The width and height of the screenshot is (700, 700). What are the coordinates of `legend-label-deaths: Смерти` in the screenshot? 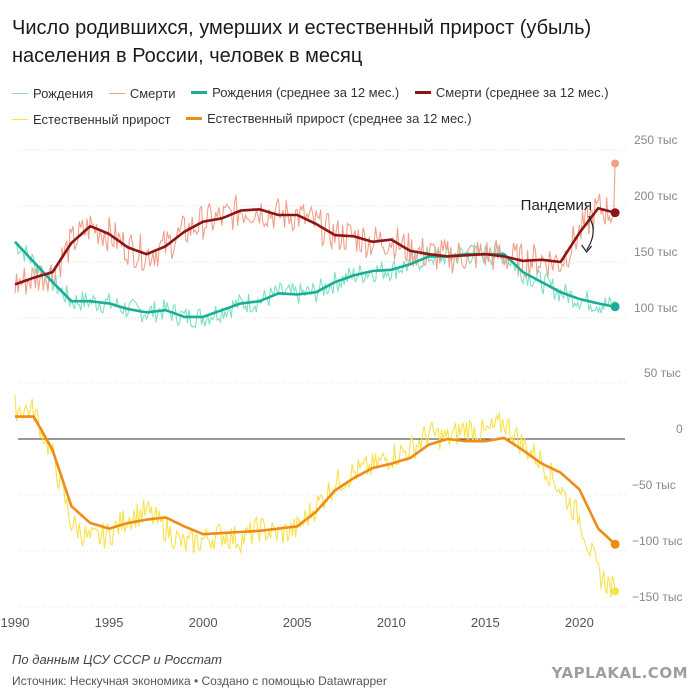 It's located at (152, 93).